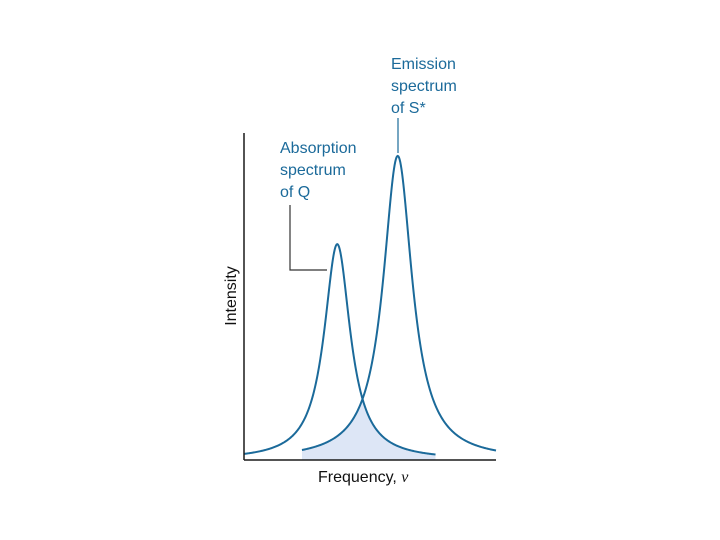 The height and width of the screenshot is (540, 720). I want to click on y-axis-label: Intensity, so click(231, 296).